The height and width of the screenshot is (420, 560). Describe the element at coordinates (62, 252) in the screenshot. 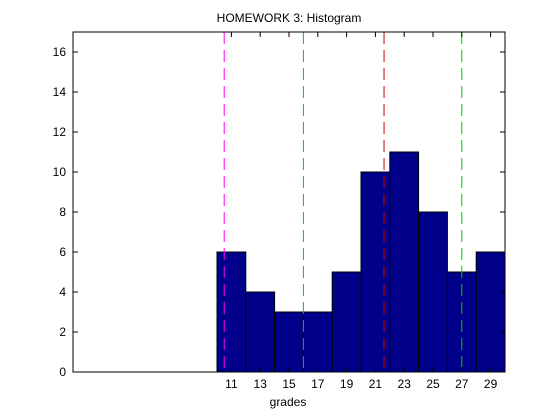

I see `y-tick-label: 6` at that location.